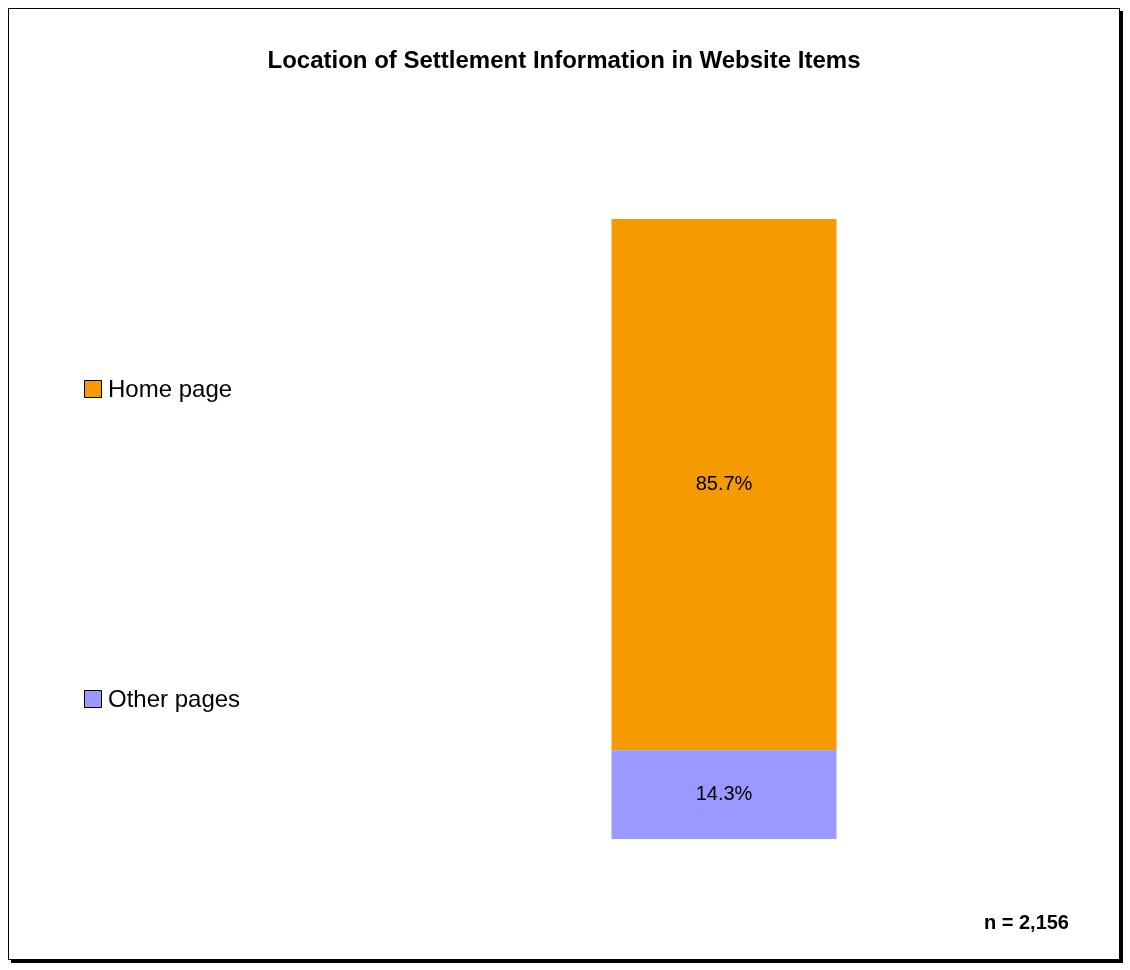 The image size is (1130, 970). What do you see at coordinates (1026, 922) in the screenshot?
I see `text: n = 2,156` at bounding box center [1026, 922].